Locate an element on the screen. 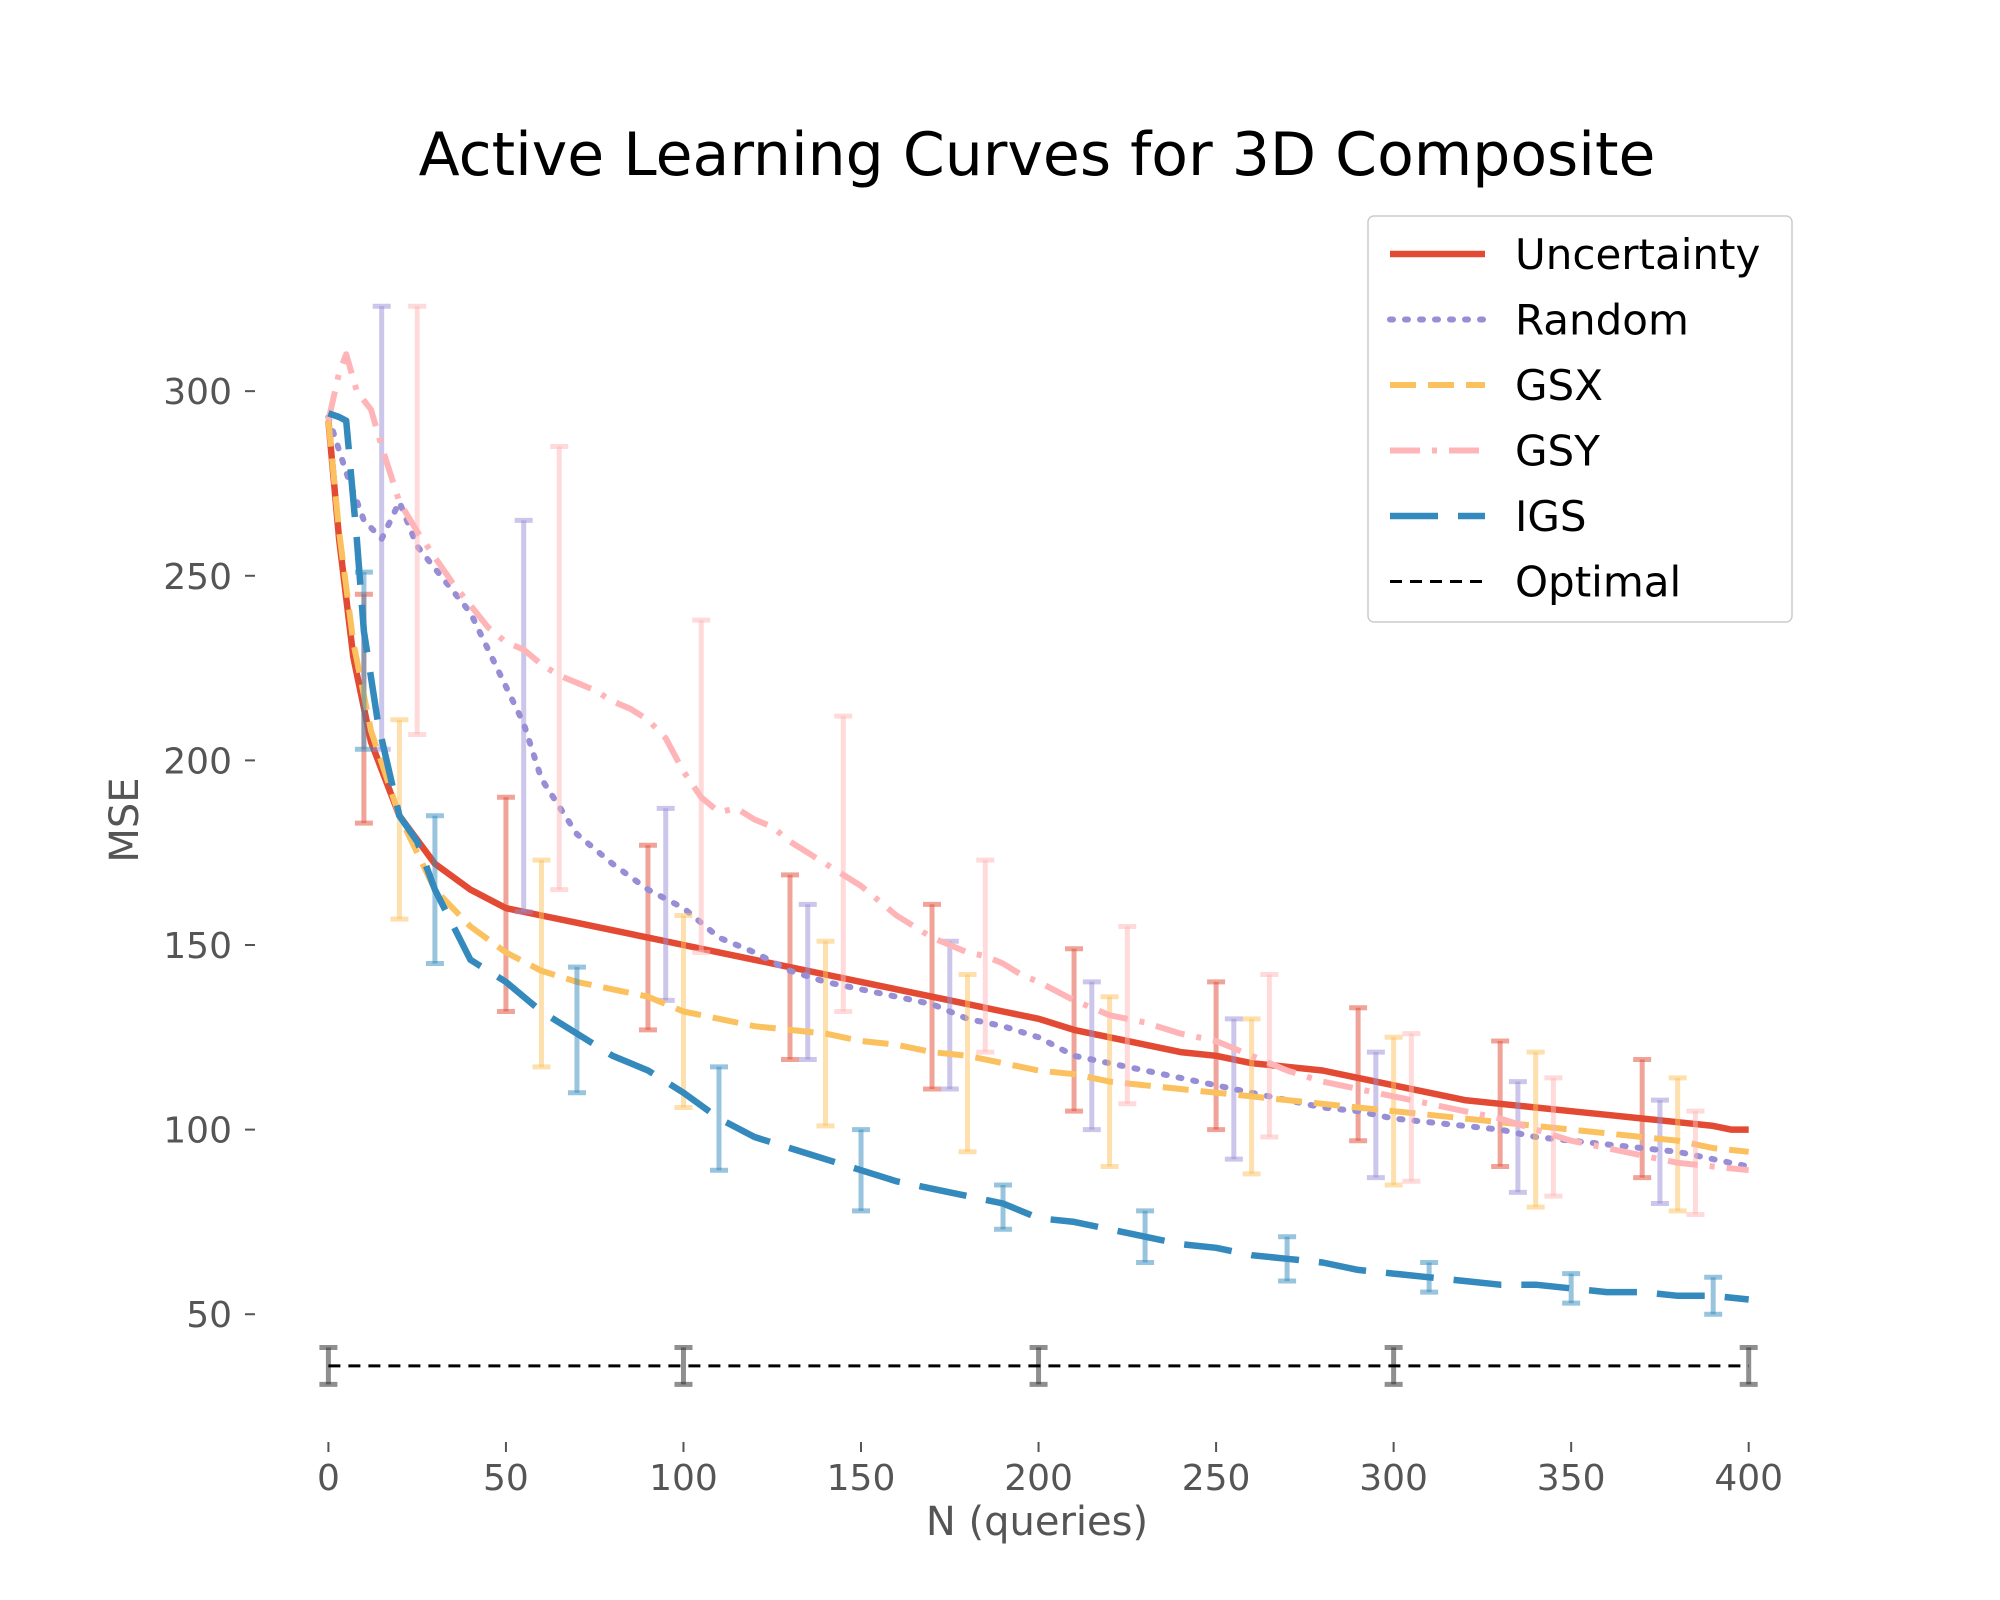  legend-label-uncertainty: Uncertainty is located at coordinates (1637, 254).